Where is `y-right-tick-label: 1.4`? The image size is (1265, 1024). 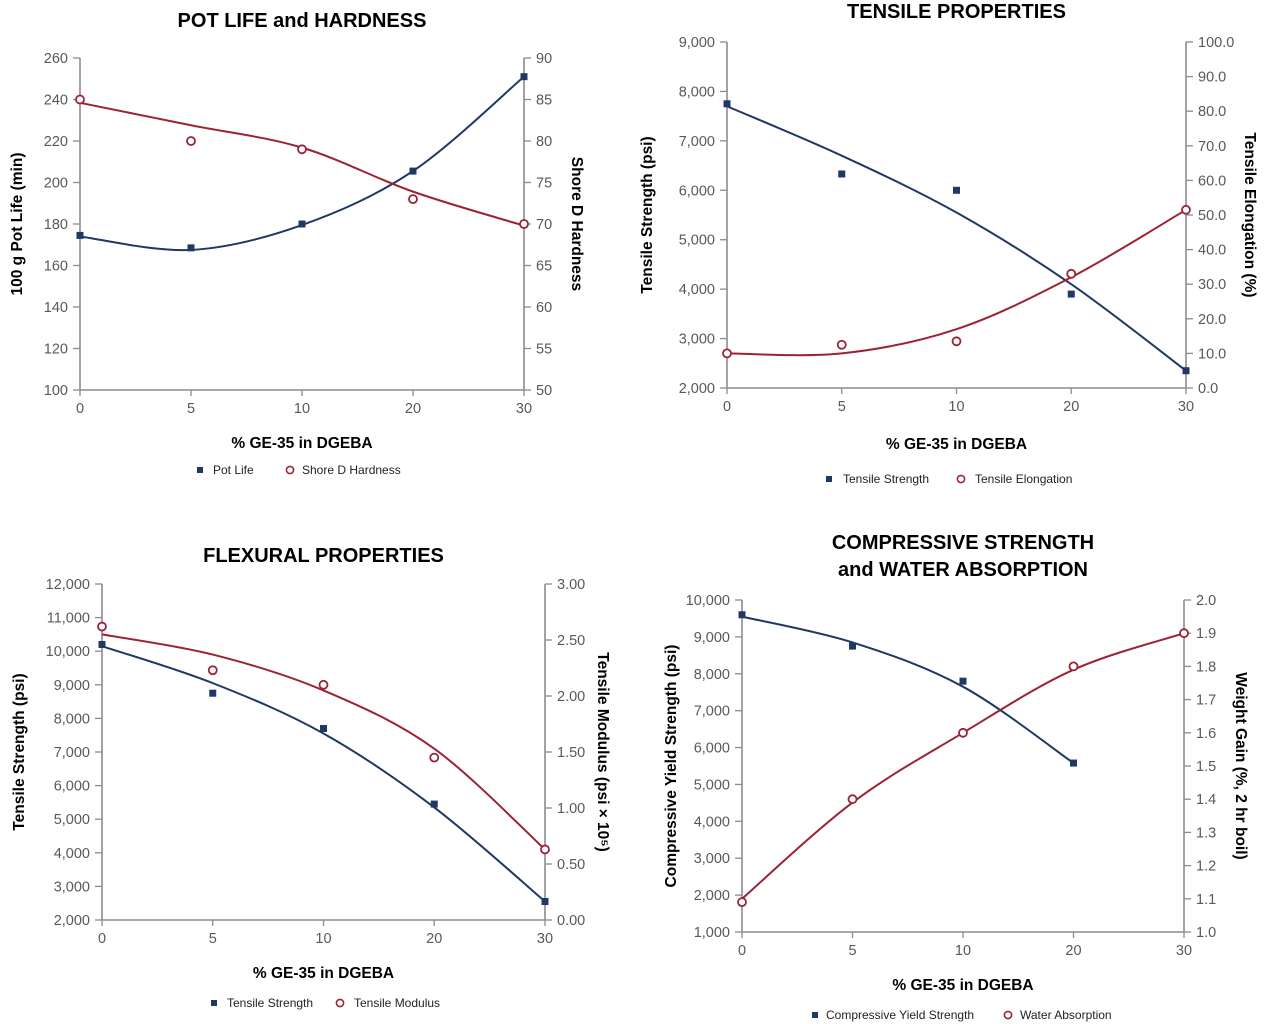 y-right-tick-label: 1.4 is located at coordinates (1206, 800).